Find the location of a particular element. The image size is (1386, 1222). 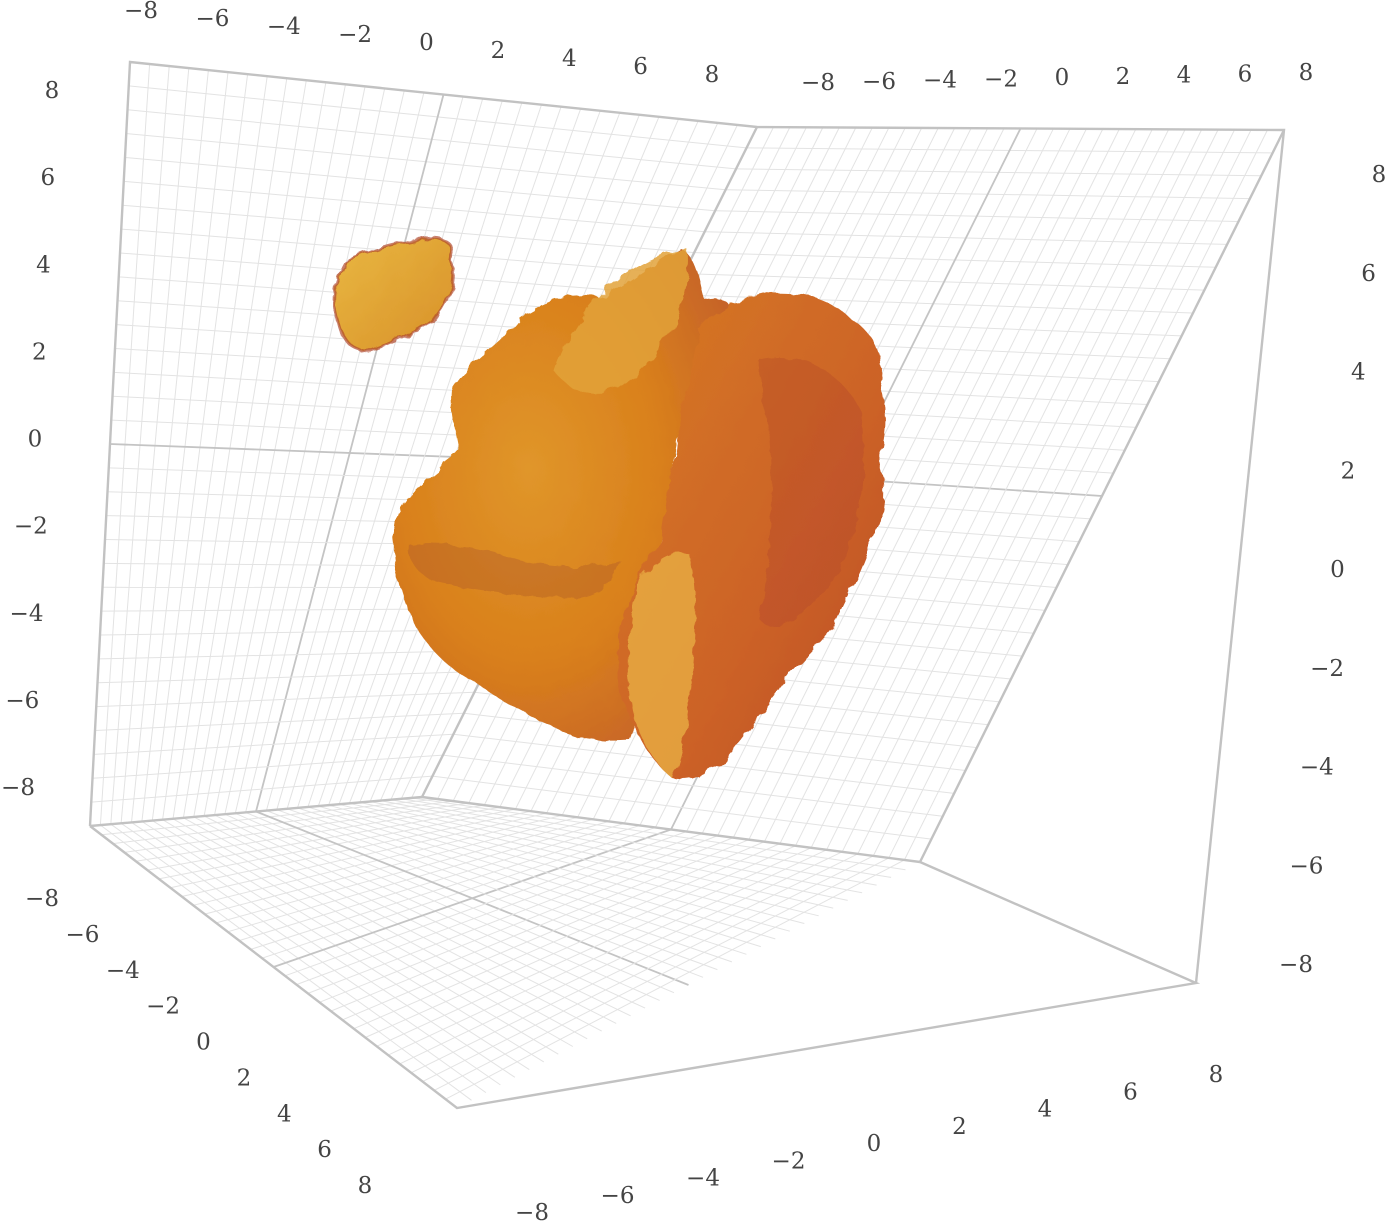

tick-label-left: −2 is located at coordinates (31, 527).